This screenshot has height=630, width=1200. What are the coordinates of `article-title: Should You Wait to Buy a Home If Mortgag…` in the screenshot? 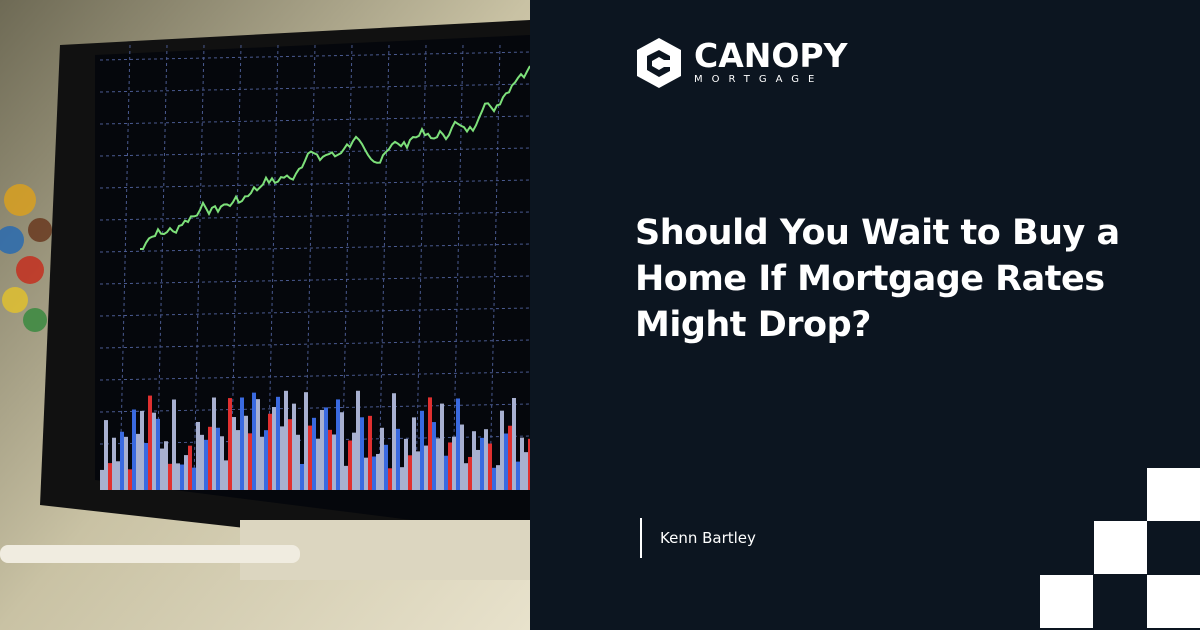 It's located at (877, 279).